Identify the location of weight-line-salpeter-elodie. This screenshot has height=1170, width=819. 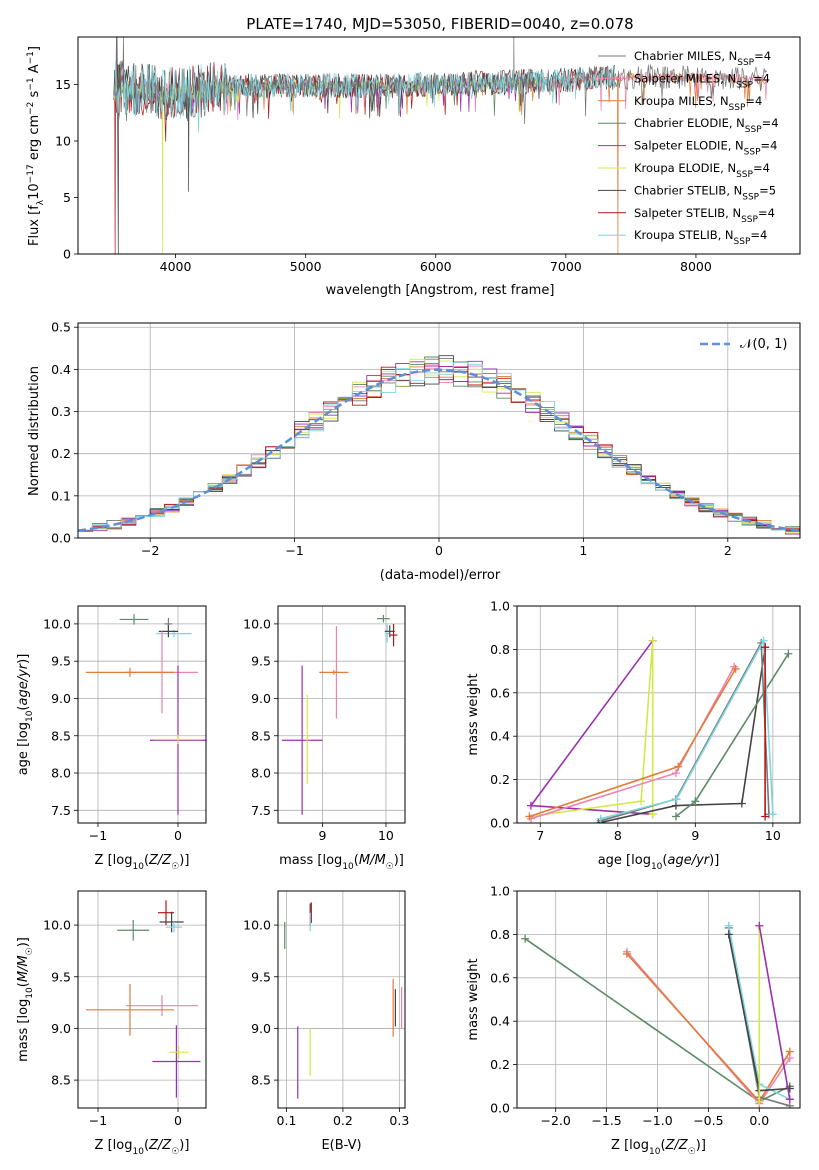
(774, 1012).